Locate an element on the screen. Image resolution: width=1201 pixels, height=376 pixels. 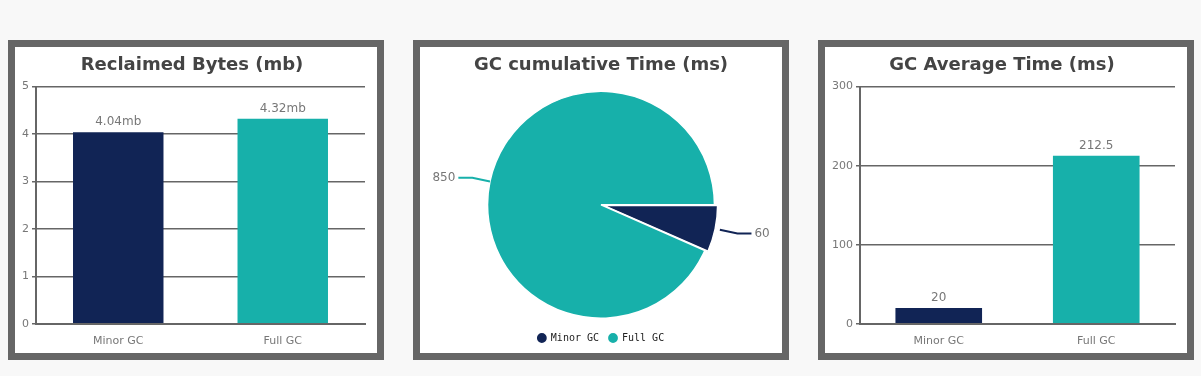
data-label: 4.32mb is located at coordinates (282, 107).